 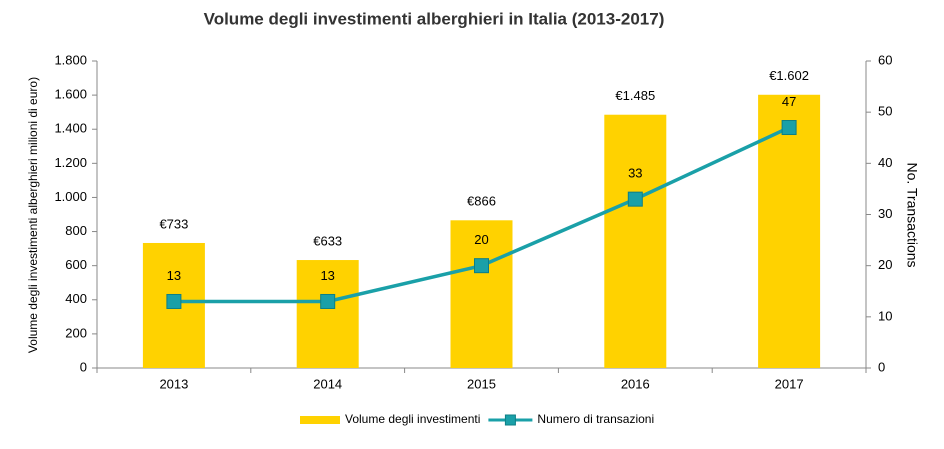 What do you see at coordinates (595, 419) in the screenshot?
I see `legend-label: Numero di transazioni` at bounding box center [595, 419].